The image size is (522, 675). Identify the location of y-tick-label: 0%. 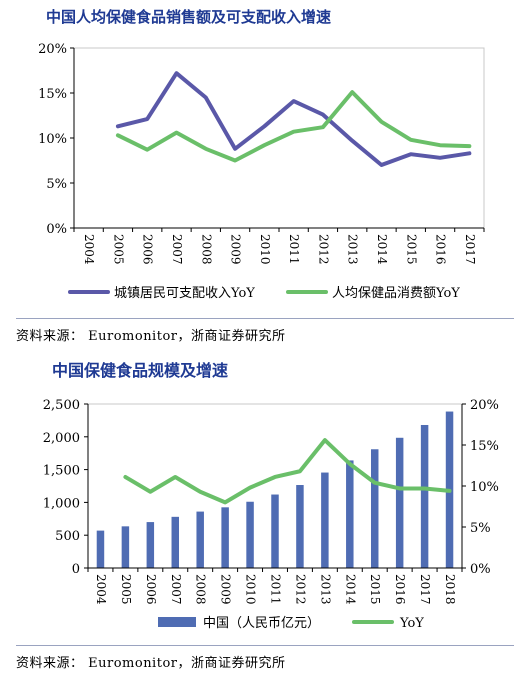
(56, 229).